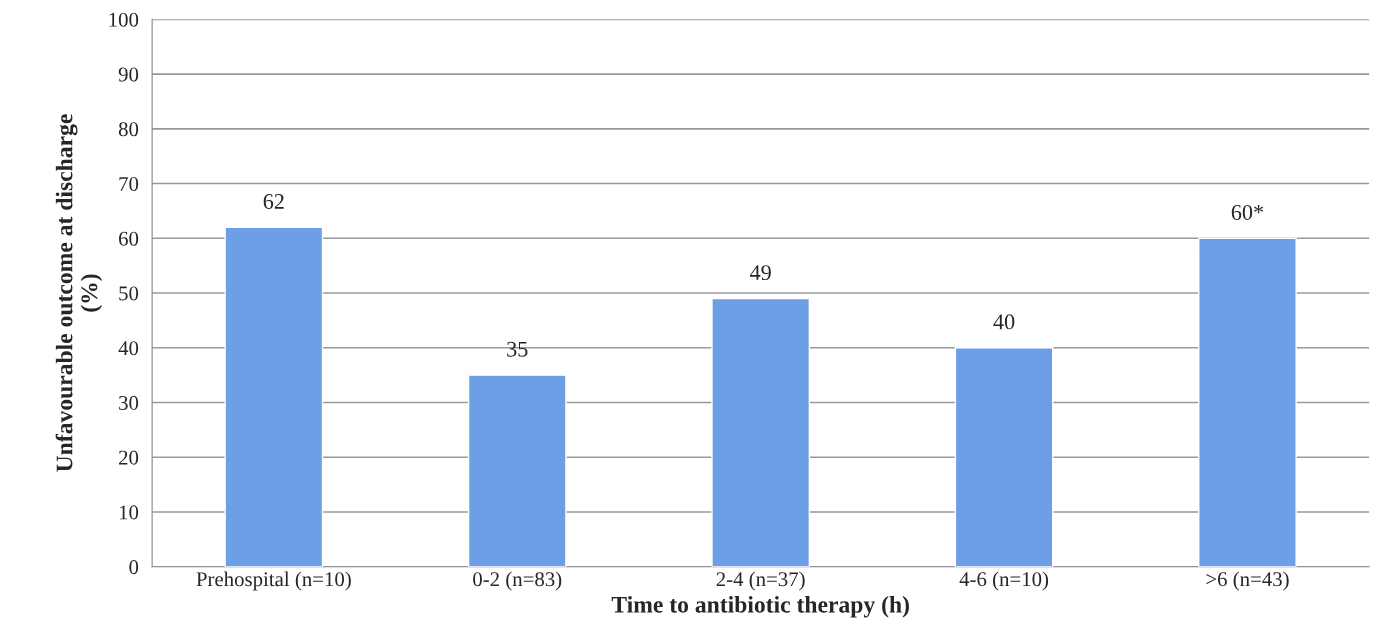 The image size is (1383, 644). I want to click on y-tick-label: 50, so click(129, 293).